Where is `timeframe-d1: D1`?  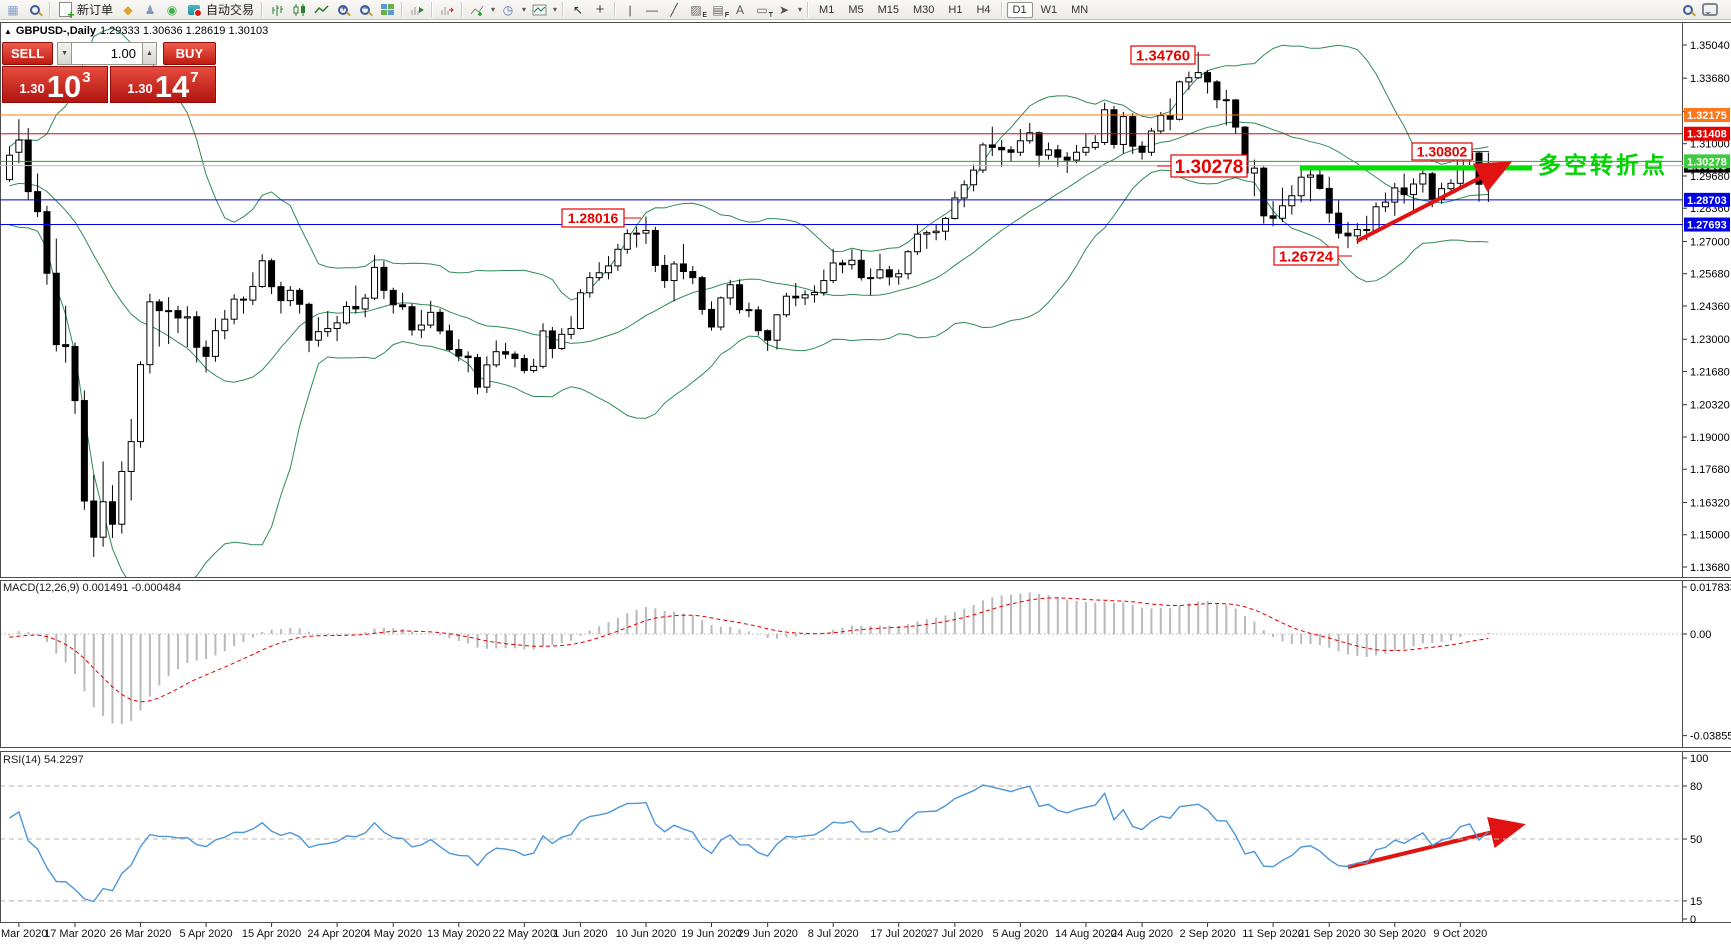
timeframe-d1: D1 is located at coordinates (1019, 9).